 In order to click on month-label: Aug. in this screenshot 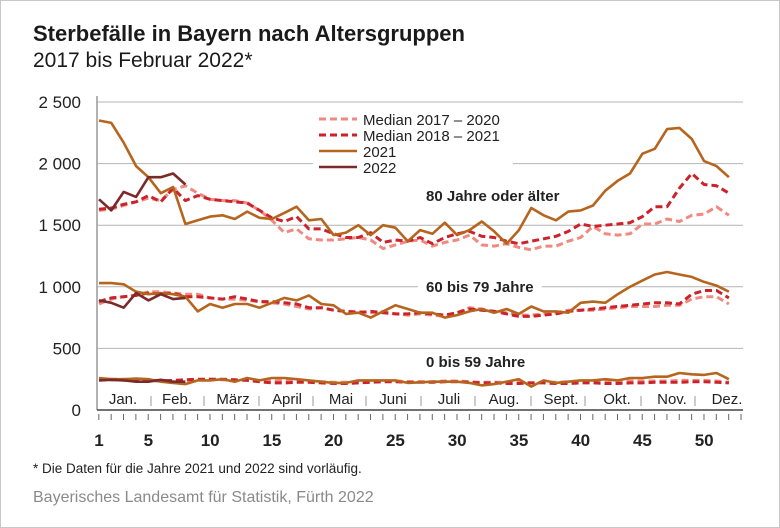, I will do `click(504, 399)`.